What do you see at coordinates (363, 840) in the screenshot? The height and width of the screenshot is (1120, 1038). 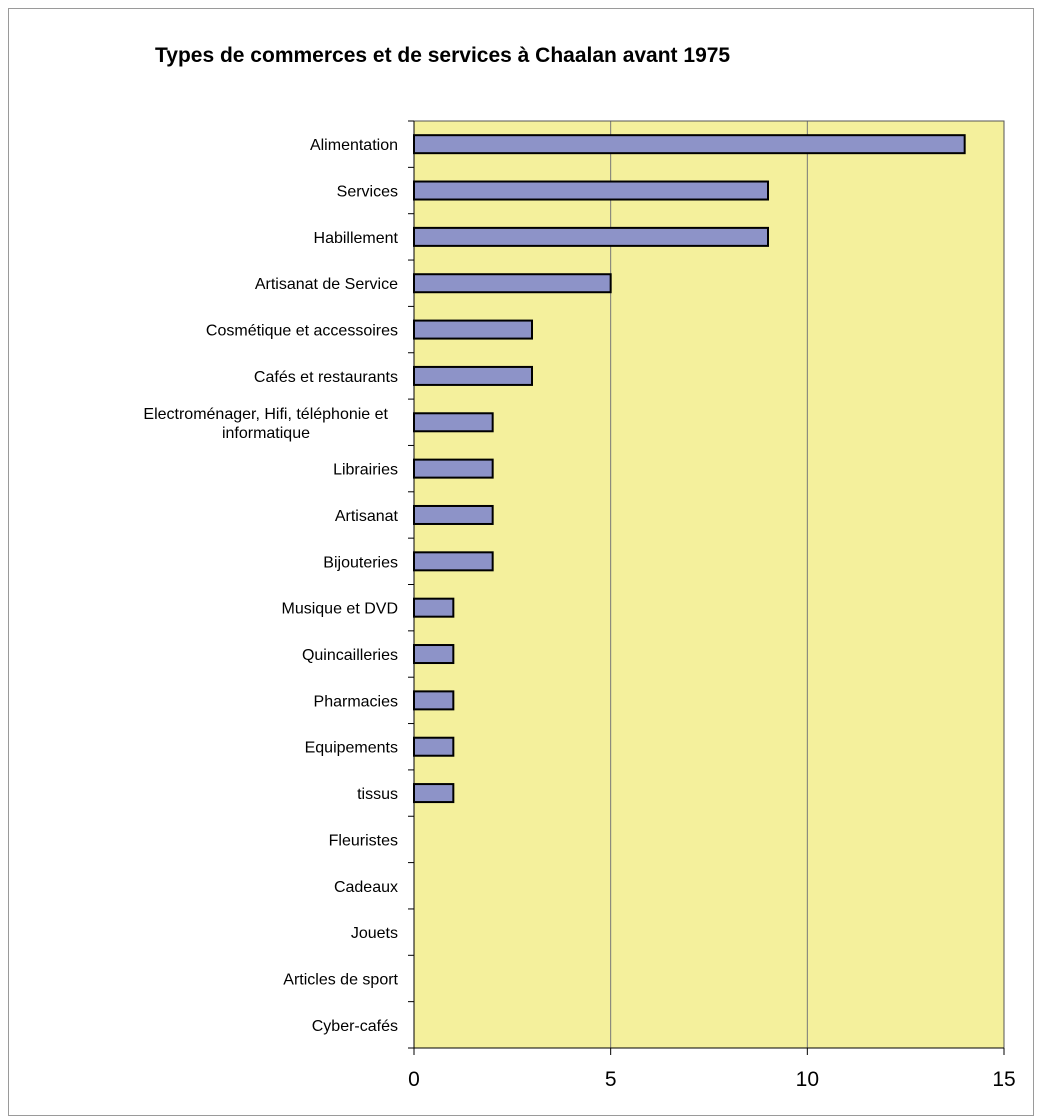 I see `category-label-15: Fleuristes` at bounding box center [363, 840].